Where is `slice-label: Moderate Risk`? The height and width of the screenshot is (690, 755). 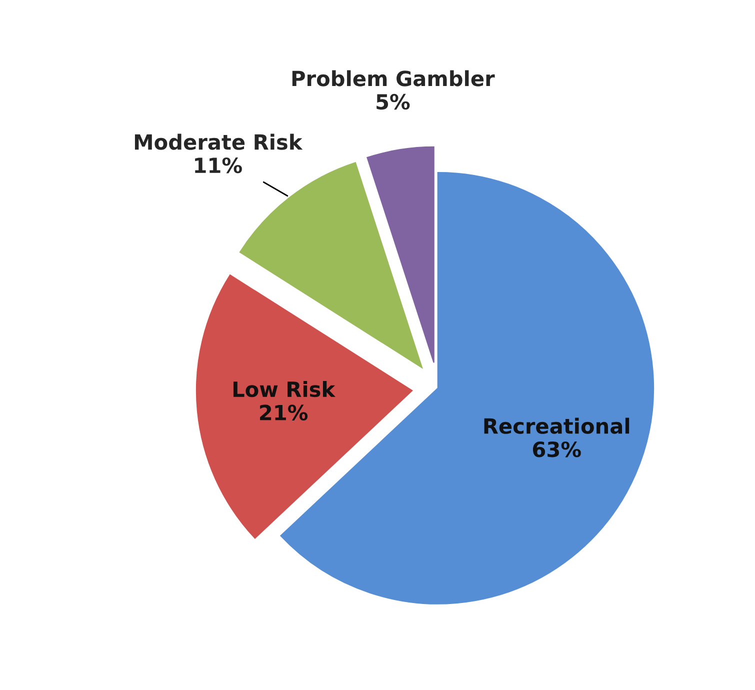
slice-label: Moderate Risk is located at coordinates (218, 142).